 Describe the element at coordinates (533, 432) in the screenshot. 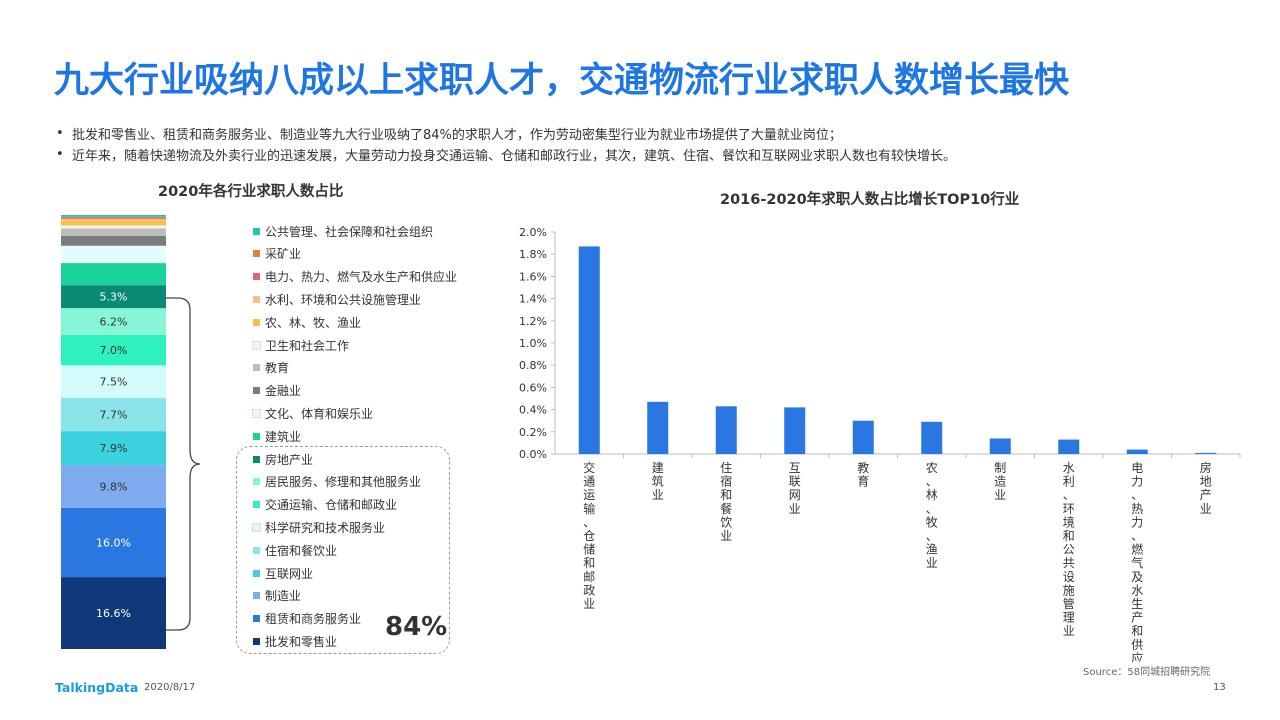

I see `y-tick-label: 0.2%` at that location.